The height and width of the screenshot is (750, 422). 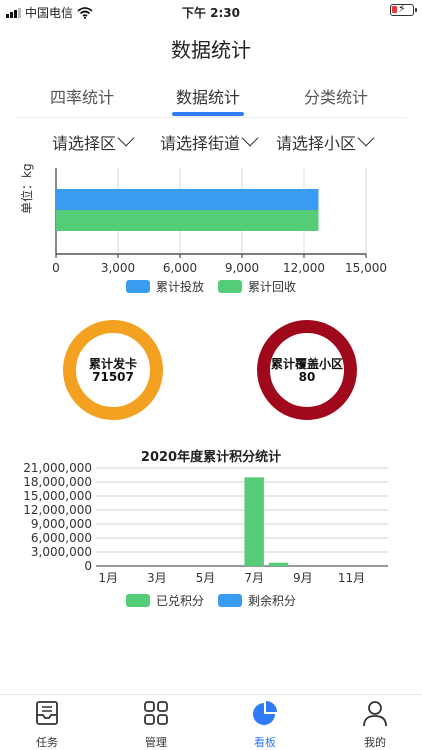 What do you see at coordinates (180, 601) in the screenshot?
I see `legend-label: 已兑积分` at bounding box center [180, 601].